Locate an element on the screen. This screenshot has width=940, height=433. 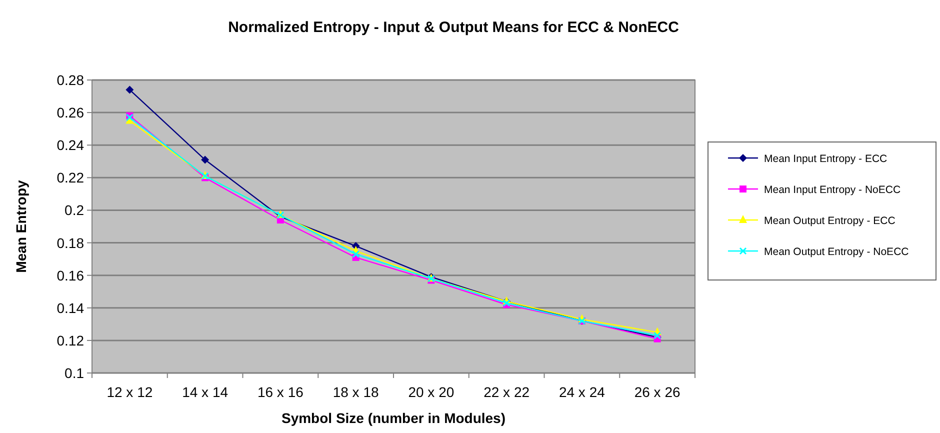
x-tick-label: 22 x 22 is located at coordinates (507, 392).